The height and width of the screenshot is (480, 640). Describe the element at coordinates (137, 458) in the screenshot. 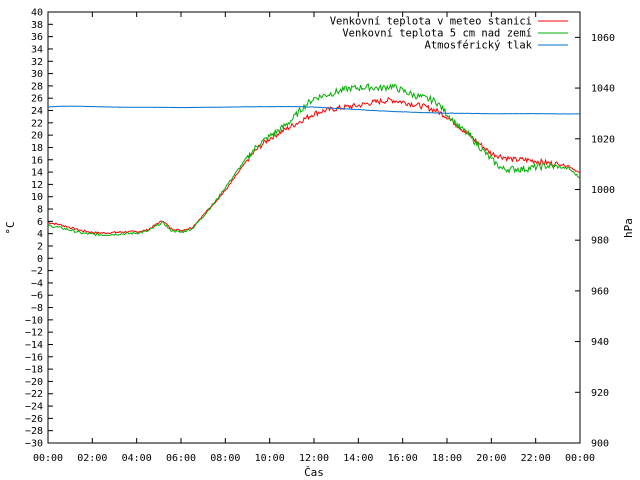

I see `x-tick-label: 04:00` at that location.